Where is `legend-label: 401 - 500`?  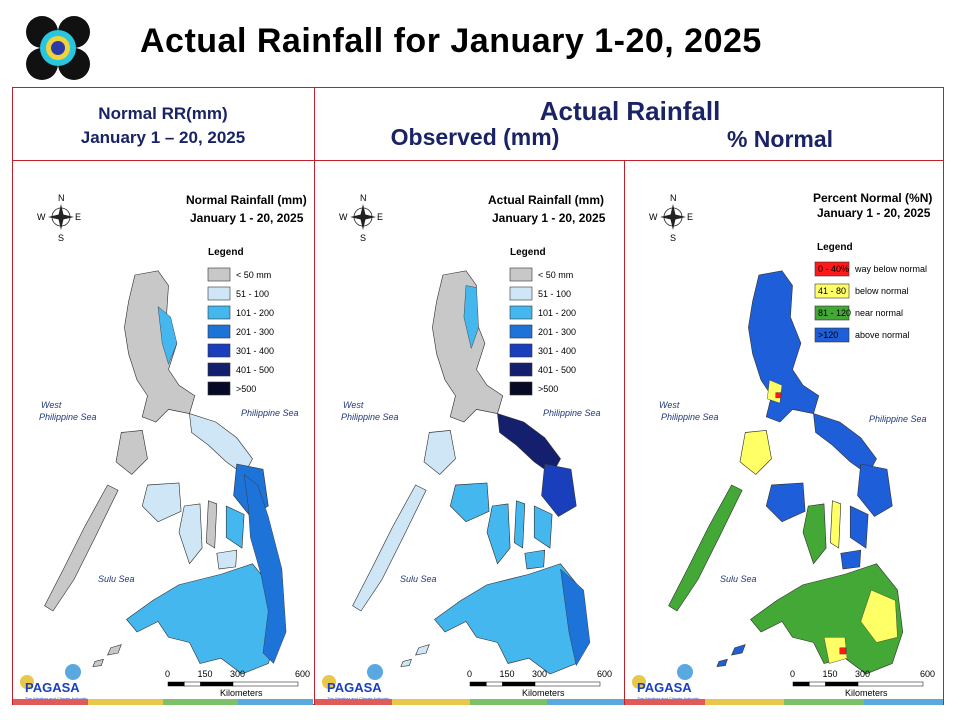
legend-label: 401 - 500 is located at coordinates (255, 370).